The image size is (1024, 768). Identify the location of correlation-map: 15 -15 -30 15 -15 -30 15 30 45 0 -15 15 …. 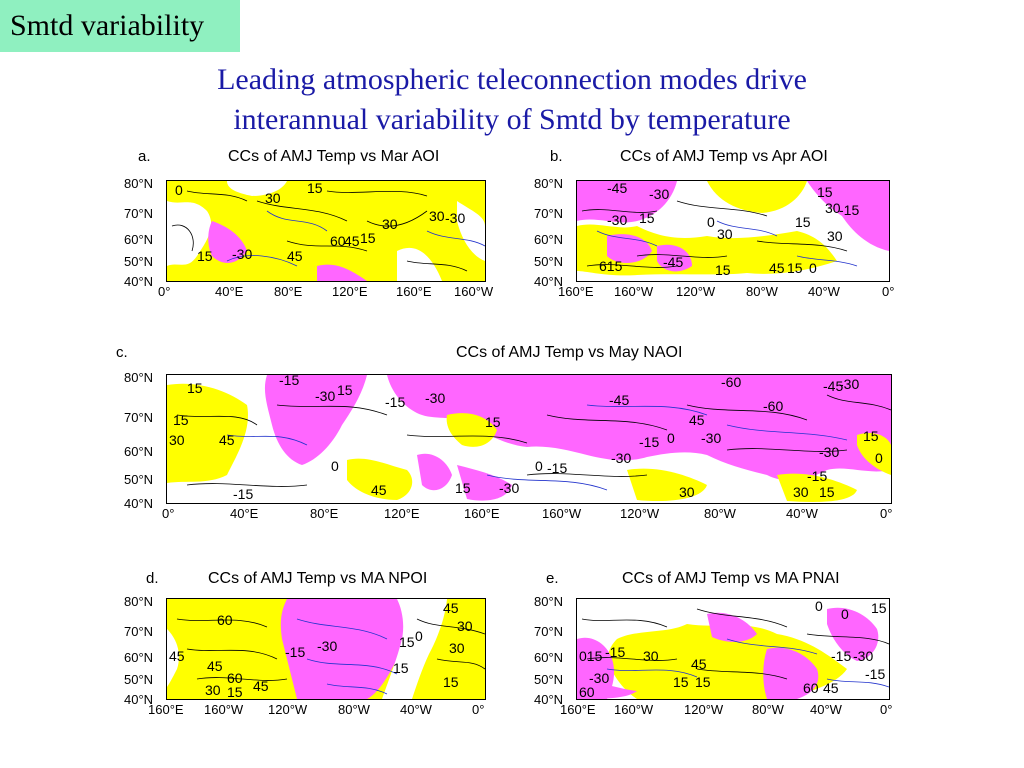
(529, 439).